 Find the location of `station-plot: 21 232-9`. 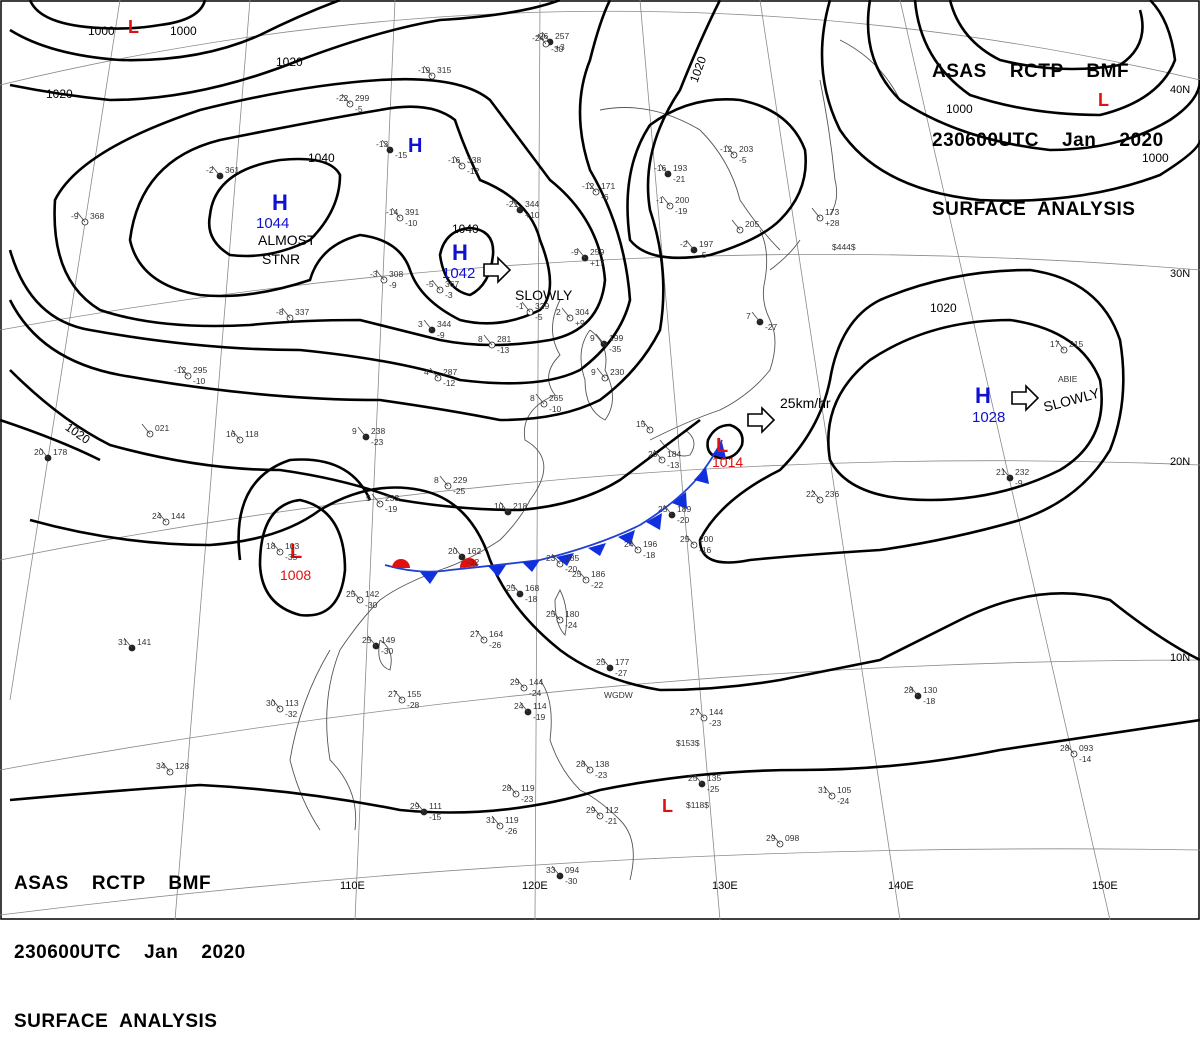

station-plot: 21 232-9 is located at coordinates (1012, 477).